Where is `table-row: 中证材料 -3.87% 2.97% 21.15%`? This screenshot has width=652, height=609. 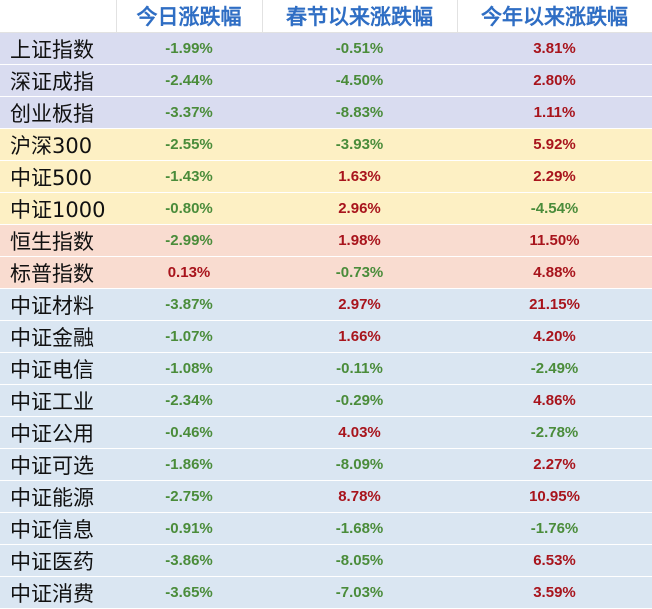
table-row: 中证材料 -3.87% 2.97% 21.15% is located at coordinates (326, 304).